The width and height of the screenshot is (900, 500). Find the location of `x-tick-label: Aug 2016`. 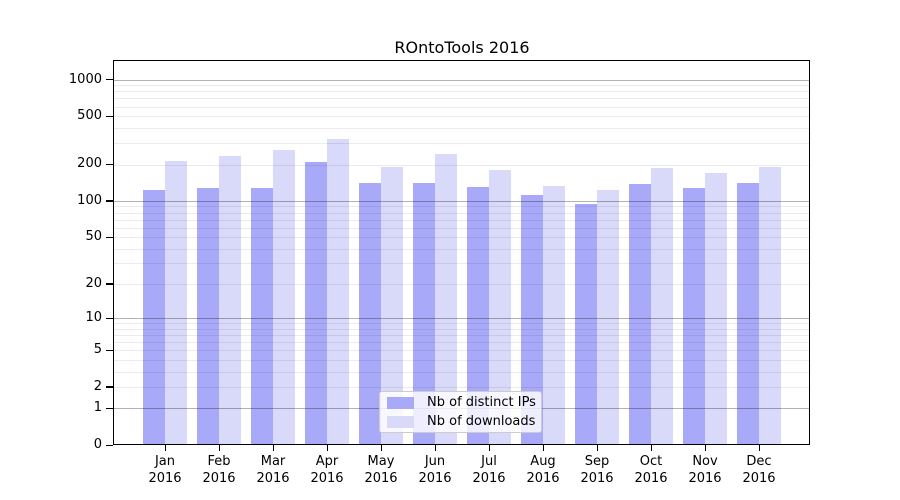

x-tick-label: Aug 2016 is located at coordinates (543, 470).